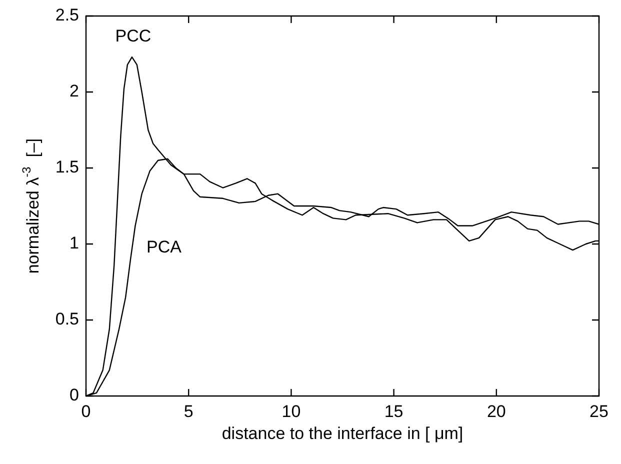 The image size is (621, 464). Describe the element at coordinates (67, 167) in the screenshot. I see `y-tick-label: 1.5` at that location.